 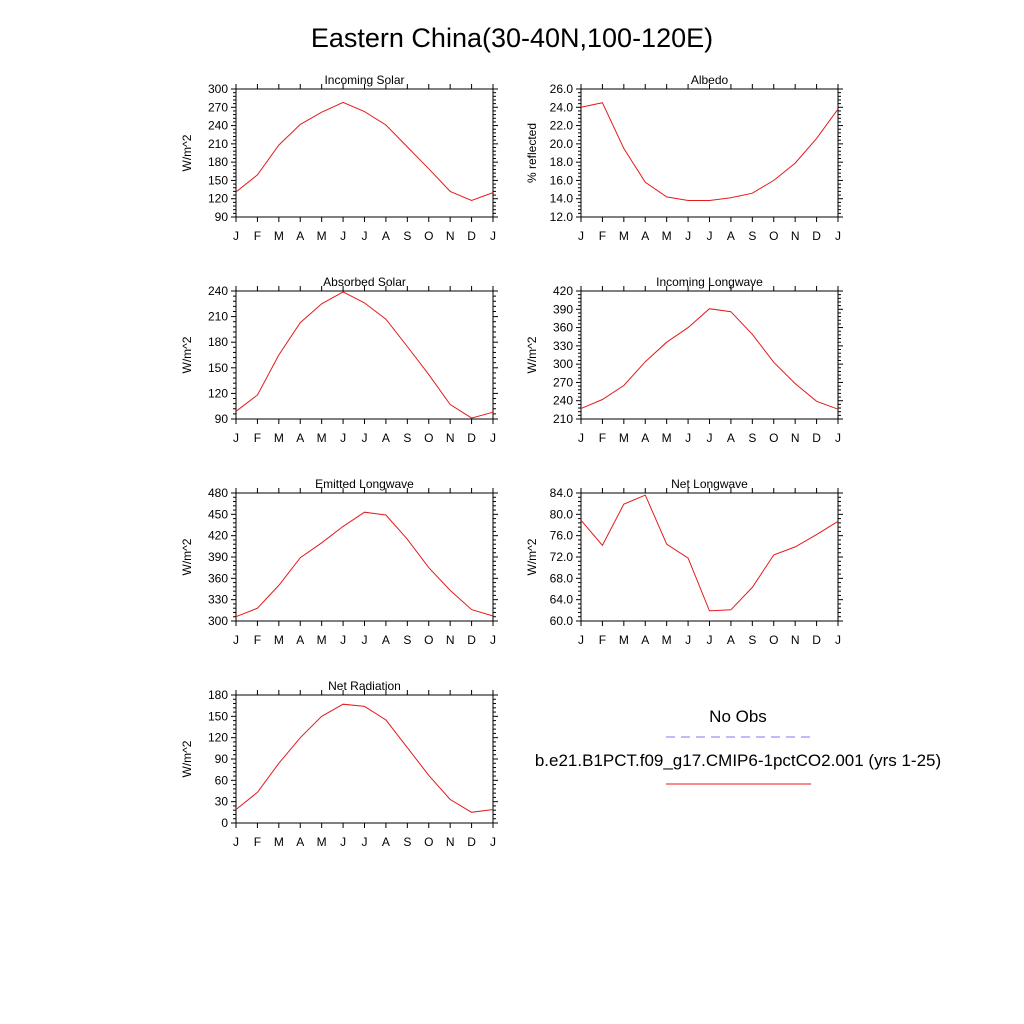 What do you see at coordinates (562, 578) in the screenshot?
I see `y-tick-label: 68.0` at bounding box center [562, 578].